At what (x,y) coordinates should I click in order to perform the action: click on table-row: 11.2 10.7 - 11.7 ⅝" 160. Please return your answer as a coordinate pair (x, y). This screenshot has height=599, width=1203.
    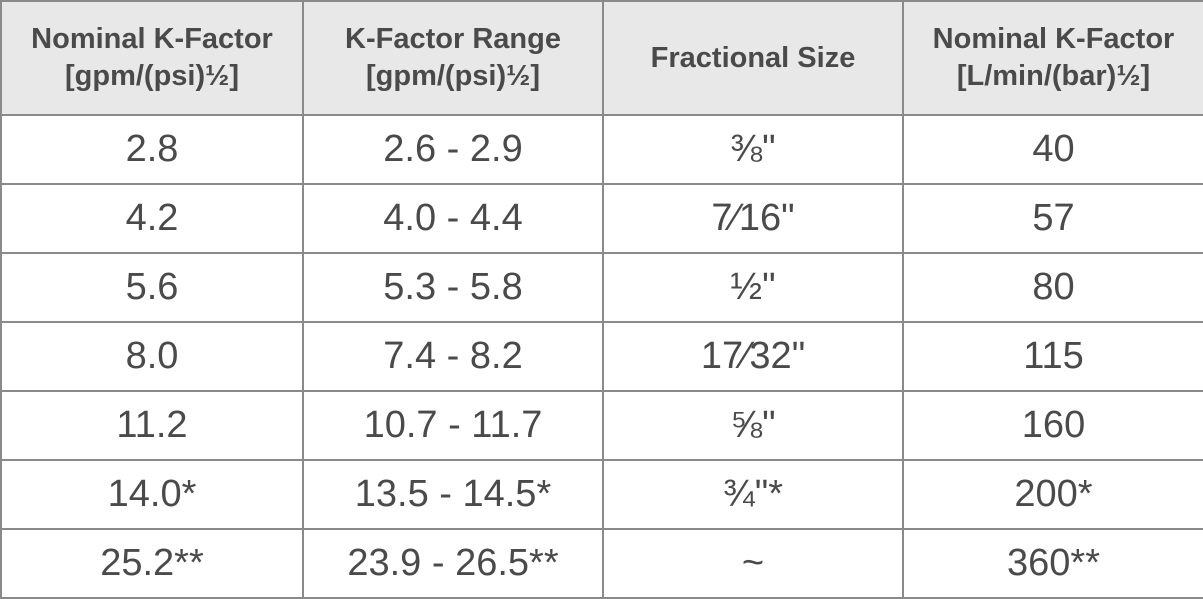
    Looking at the image, I should click on (601, 425).